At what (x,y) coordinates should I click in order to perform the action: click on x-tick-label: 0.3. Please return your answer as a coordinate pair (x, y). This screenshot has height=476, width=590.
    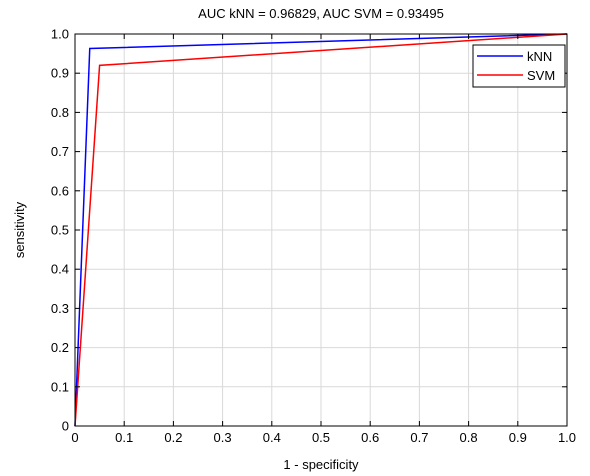
    Looking at the image, I should click on (223, 437).